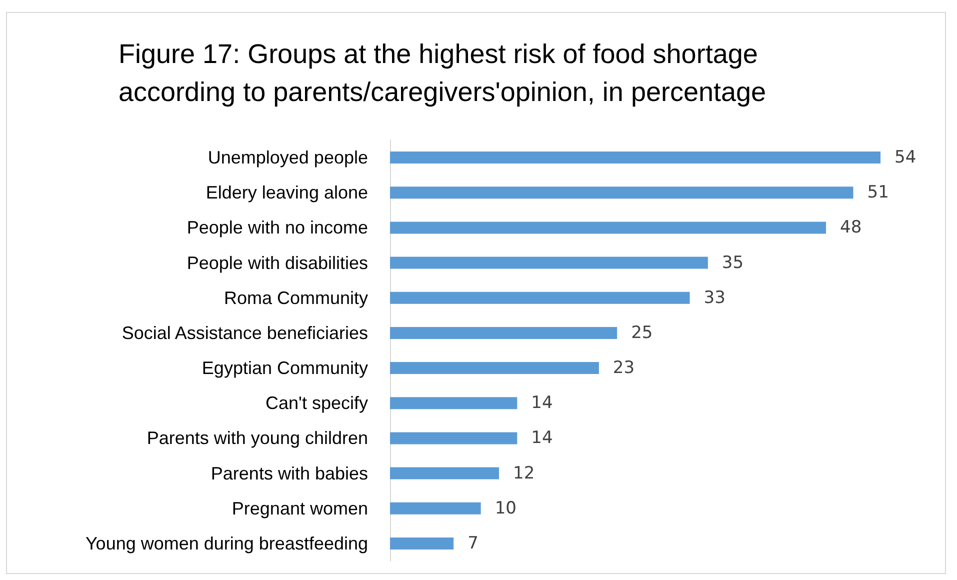 The height and width of the screenshot is (580, 957). Describe the element at coordinates (878, 192) in the screenshot. I see `data-label: 51` at that location.